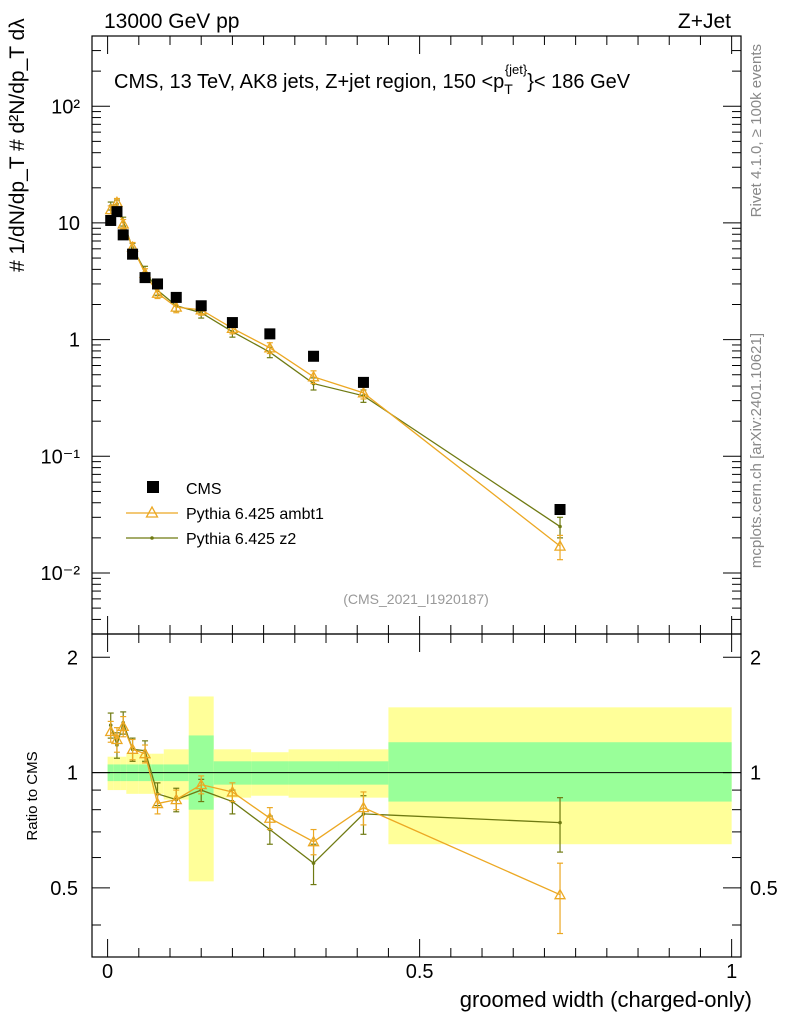 This screenshot has height=1024, width=786. Describe the element at coordinates (74, 341) in the screenshot. I see `main-y-tick-label: 1` at that location.